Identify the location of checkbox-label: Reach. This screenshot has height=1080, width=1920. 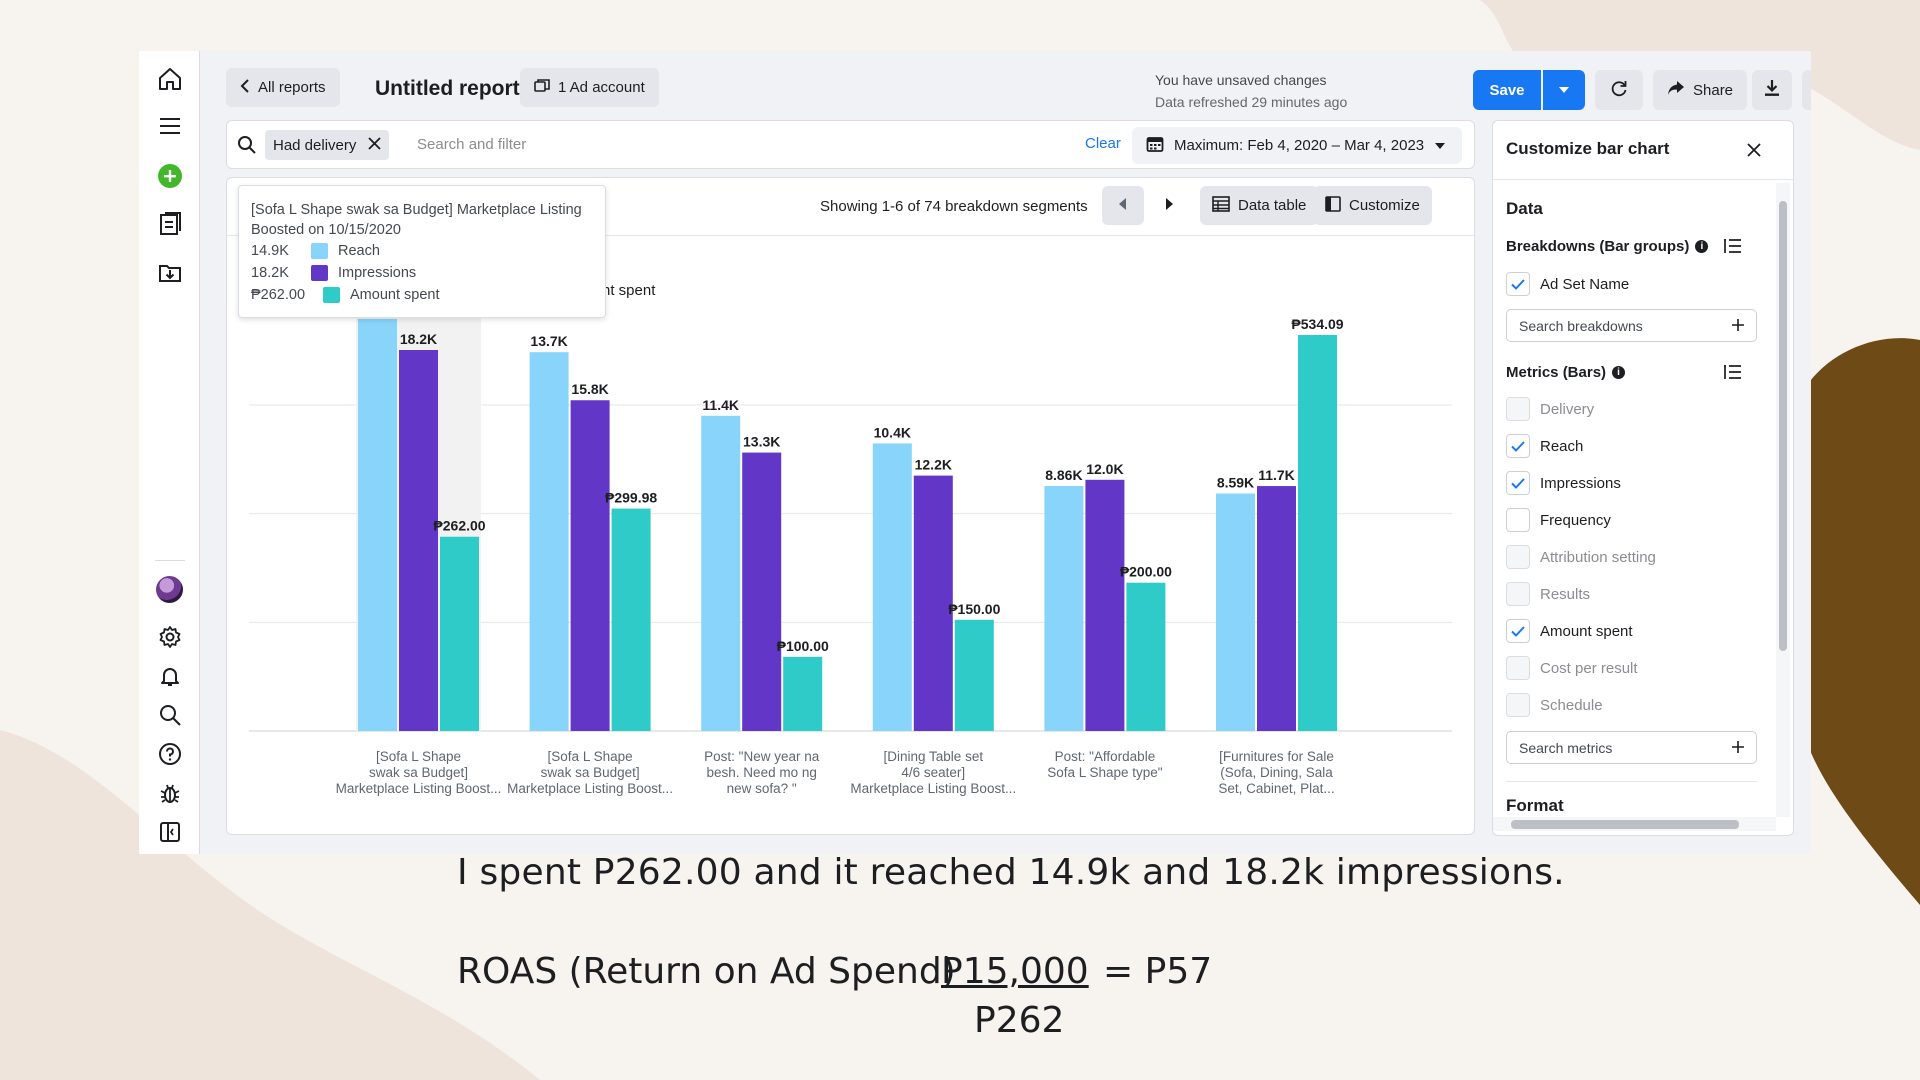
(1562, 446).